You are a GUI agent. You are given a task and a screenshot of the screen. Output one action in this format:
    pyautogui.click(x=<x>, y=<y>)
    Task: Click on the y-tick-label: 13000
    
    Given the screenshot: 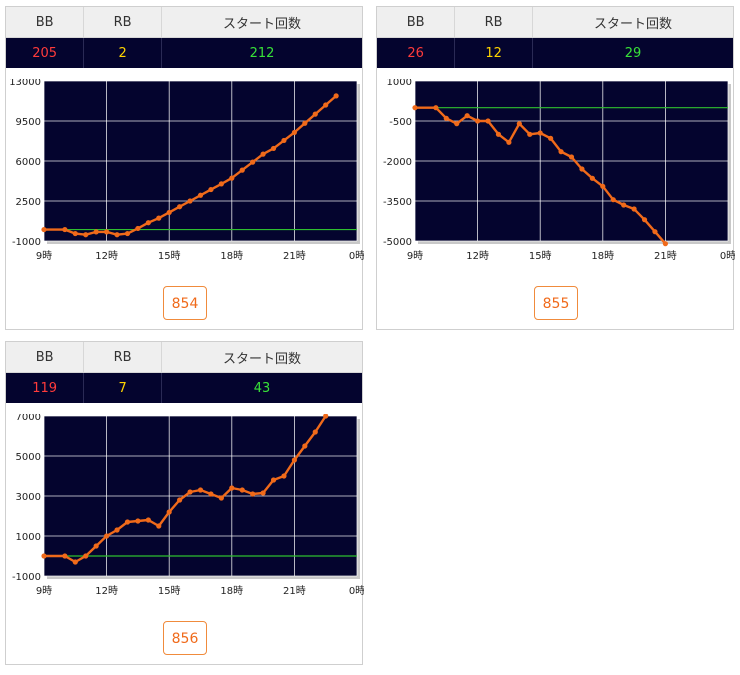 What is the action you would take?
    pyautogui.click(x=25, y=83)
    